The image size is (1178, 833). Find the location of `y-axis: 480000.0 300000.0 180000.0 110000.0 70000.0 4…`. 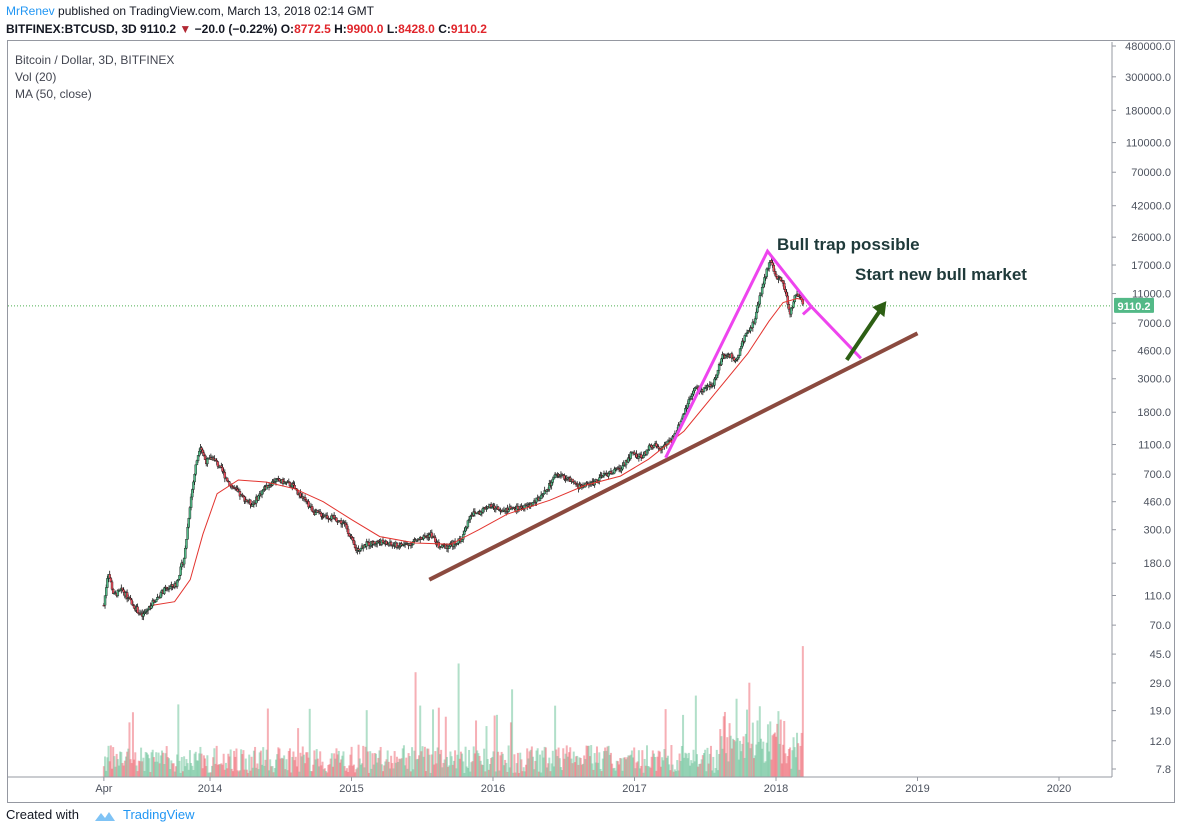

y-axis: 480000.0 300000.0 180000.0 110000.0 70000.0 4… is located at coordinates (1141, 409).